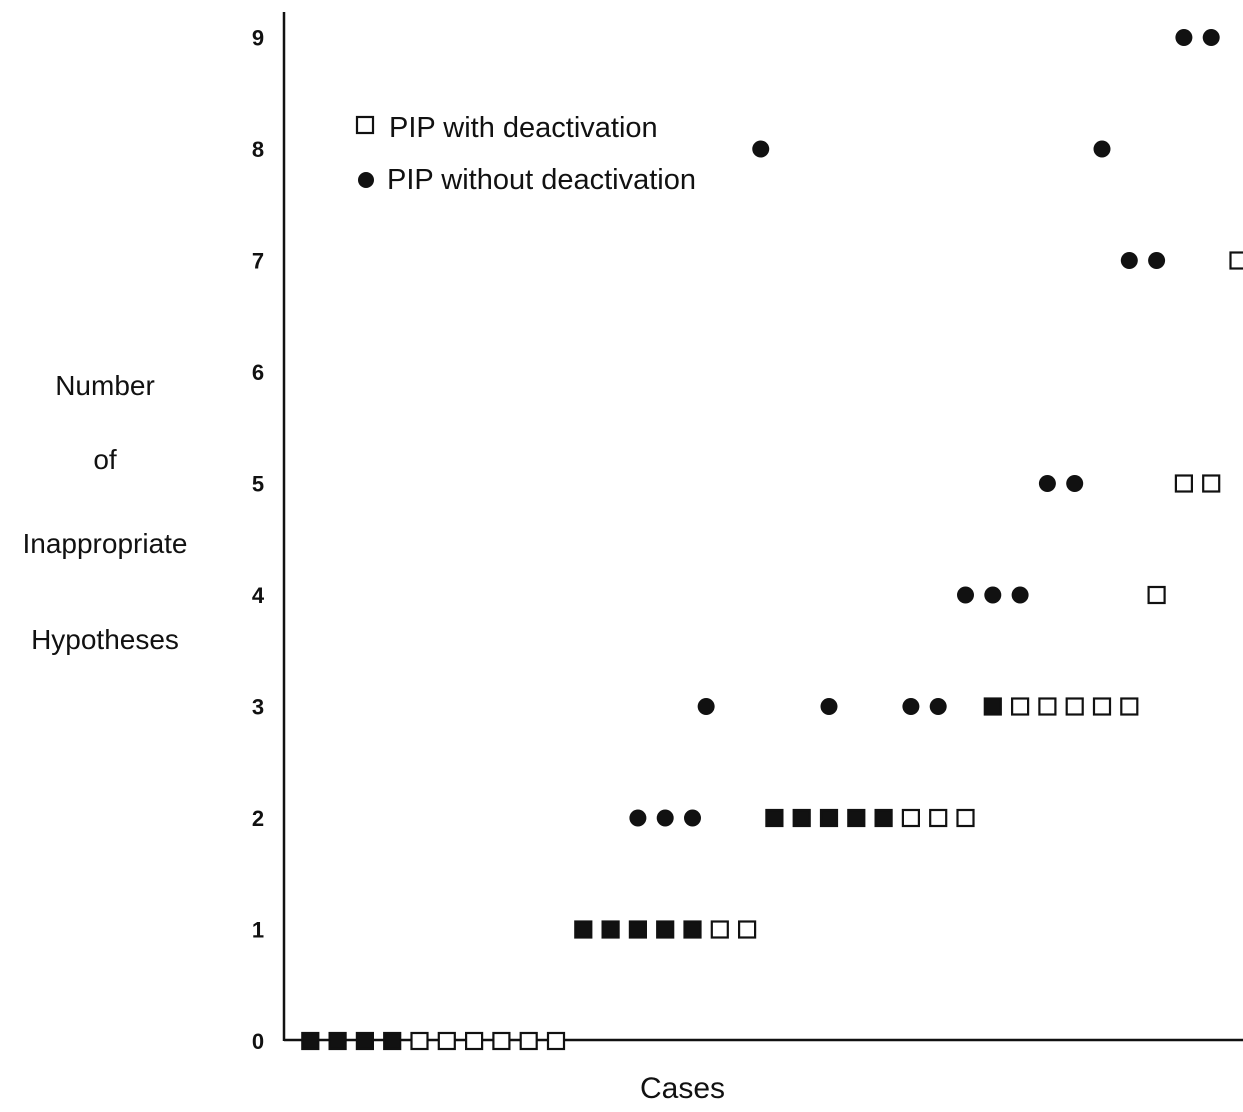 The height and width of the screenshot is (1112, 1243). I want to click on y-tick-label: 9, so click(258, 38).